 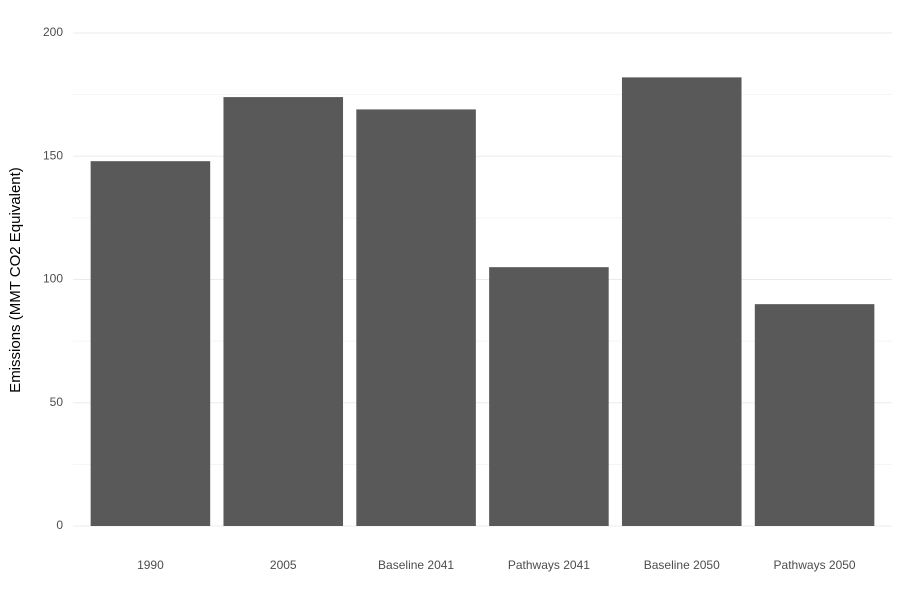 I want to click on x-tick-label: 1990, so click(x=150, y=565).